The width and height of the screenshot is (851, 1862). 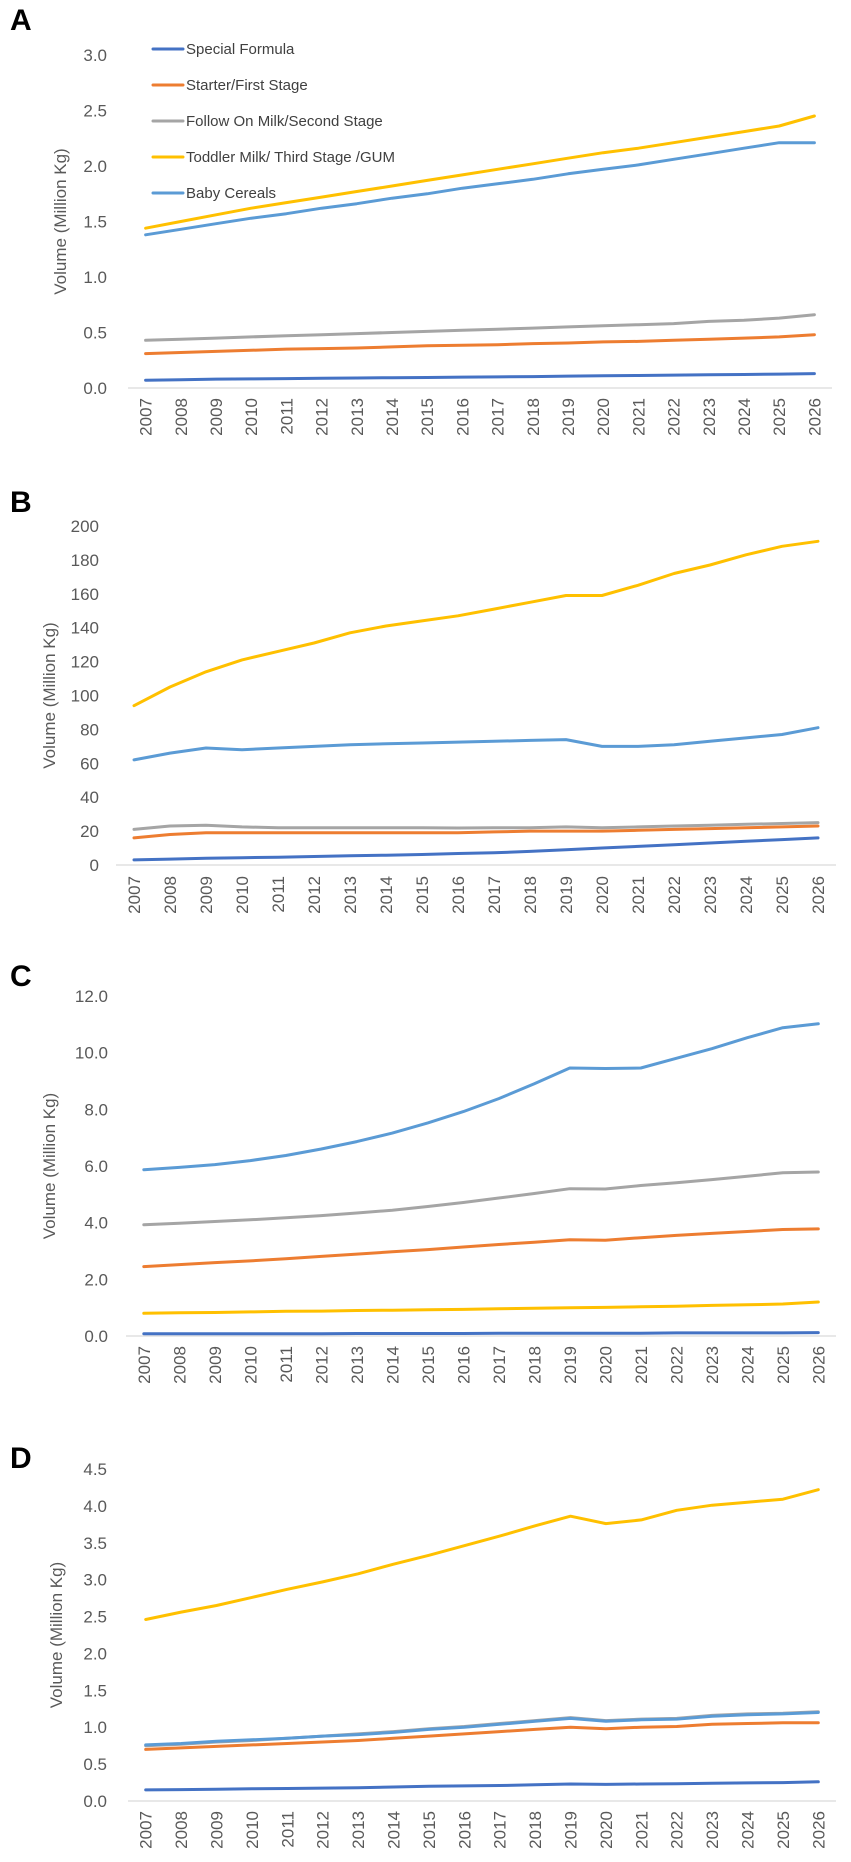 What do you see at coordinates (95, 1580) in the screenshot?
I see `y-tick-label: 3.0` at bounding box center [95, 1580].